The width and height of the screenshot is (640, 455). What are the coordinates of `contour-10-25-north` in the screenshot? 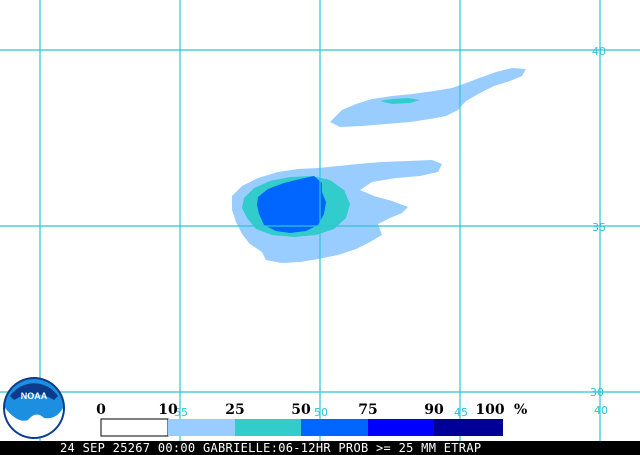 It's located at (428, 97).